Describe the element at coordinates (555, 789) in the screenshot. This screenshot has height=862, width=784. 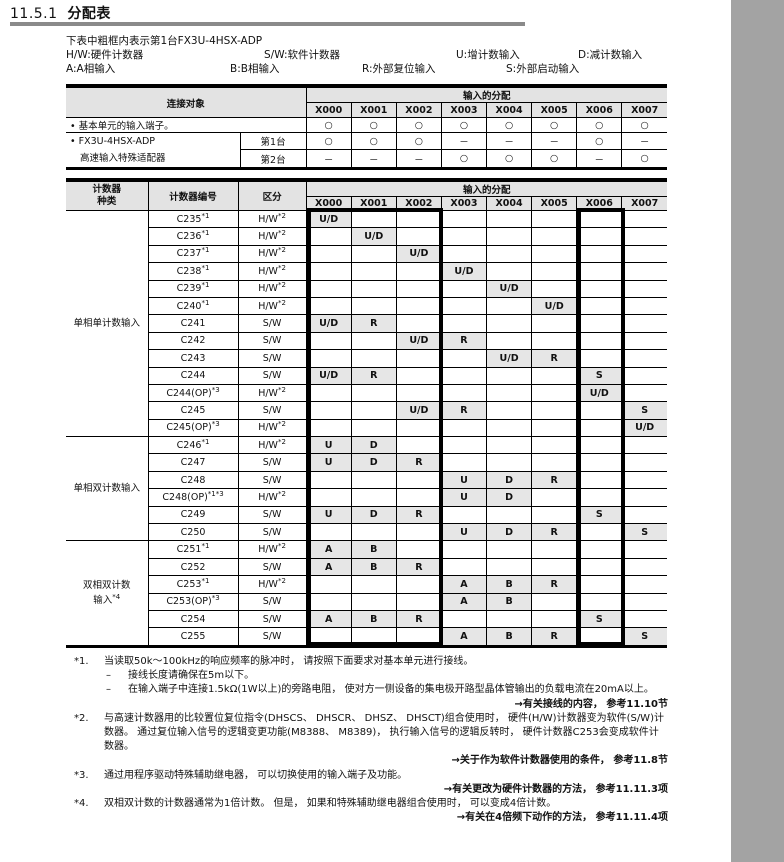
I see `cross-reference-link: →有关更改为硬件计数器的方法， 参考11.11.3项` at that location.